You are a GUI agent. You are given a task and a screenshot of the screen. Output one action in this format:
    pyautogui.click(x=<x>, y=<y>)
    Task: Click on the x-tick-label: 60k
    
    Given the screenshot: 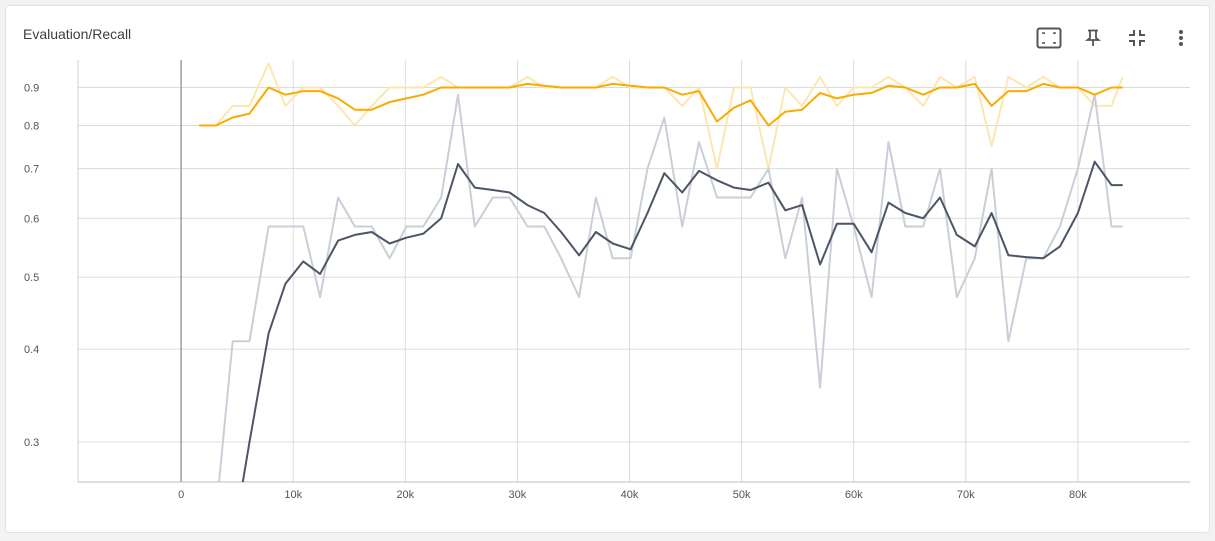 What is the action you would take?
    pyautogui.click(x=854, y=495)
    